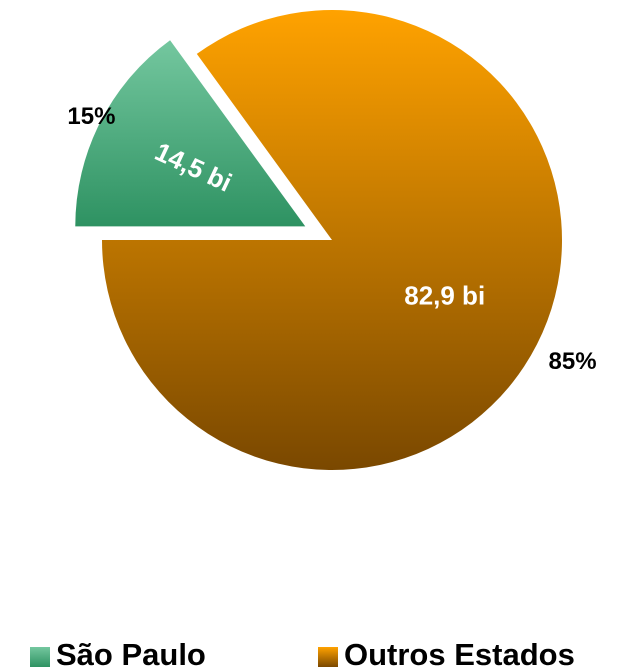  Describe the element at coordinates (444, 295) in the screenshot. I see `value-label: 82,9 bi` at that location.